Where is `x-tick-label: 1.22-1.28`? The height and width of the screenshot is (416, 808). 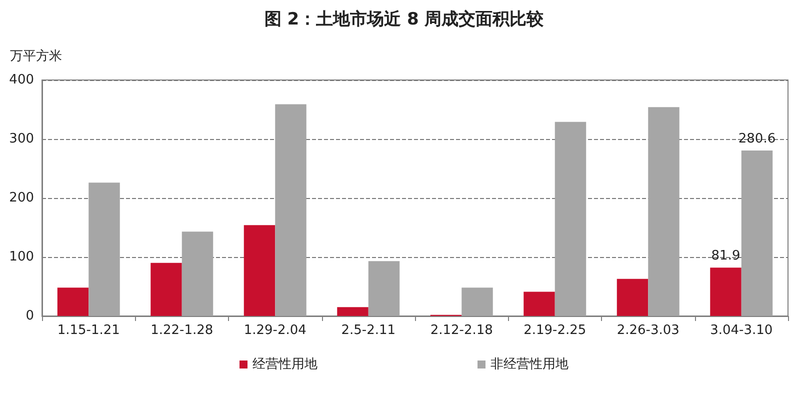 x-tick-label: 1.22-1.28 is located at coordinates (182, 330).